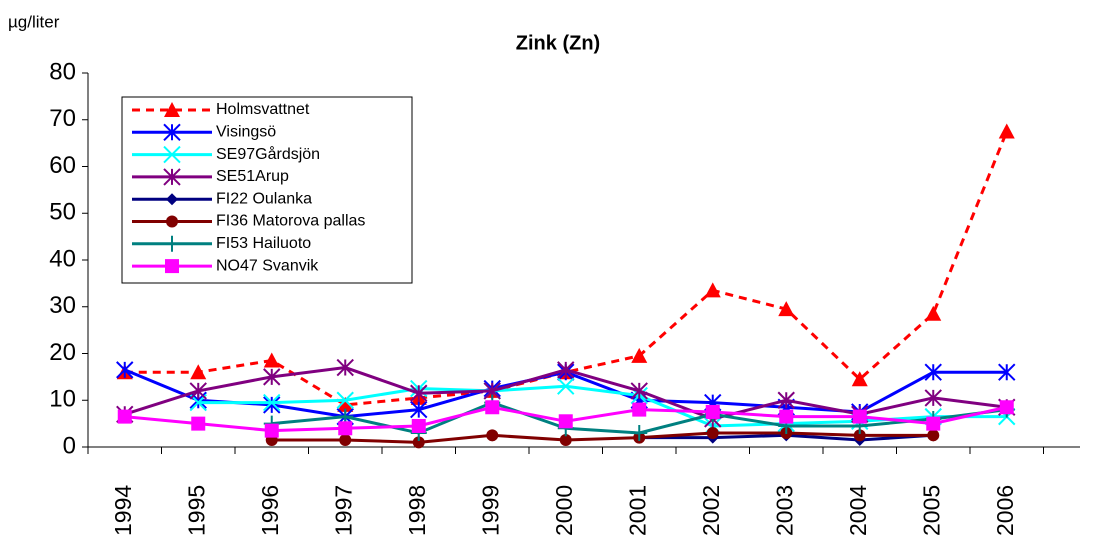 The width and height of the screenshot is (1101, 541). Describe the element at coordinates (264, 198) in the screenshot. I see `legend-label: FI22 Oulanka` at that location.